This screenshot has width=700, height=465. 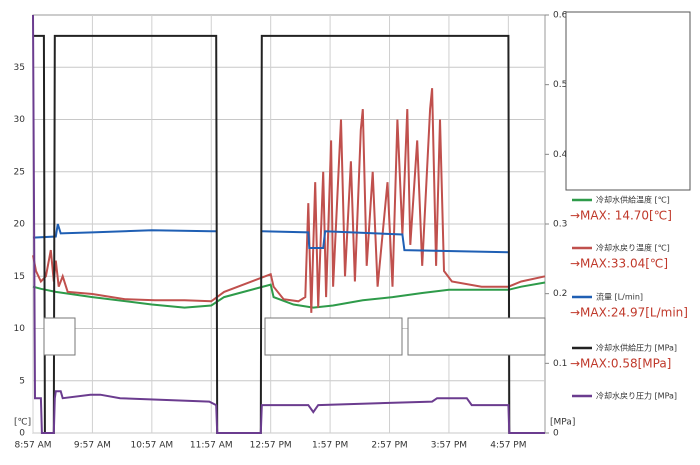 I want to click on x-tick-label: 8:57 AM, so click(x=33, y=446).